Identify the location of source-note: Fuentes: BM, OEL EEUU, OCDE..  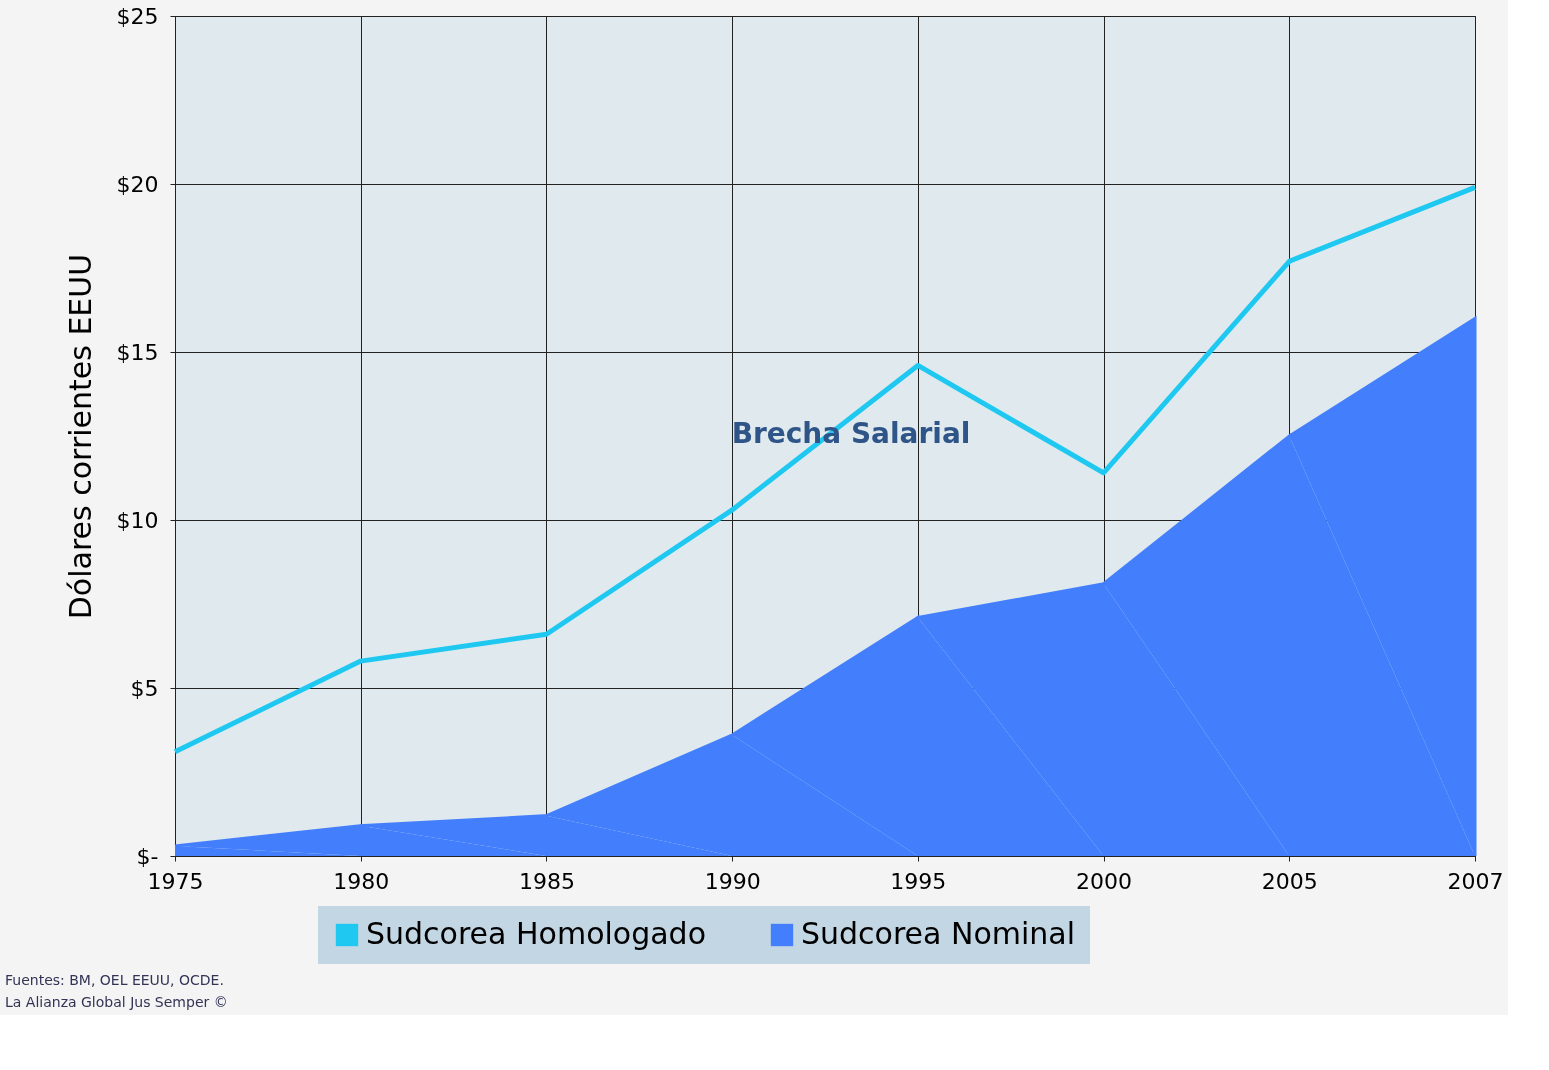
(114, 980).